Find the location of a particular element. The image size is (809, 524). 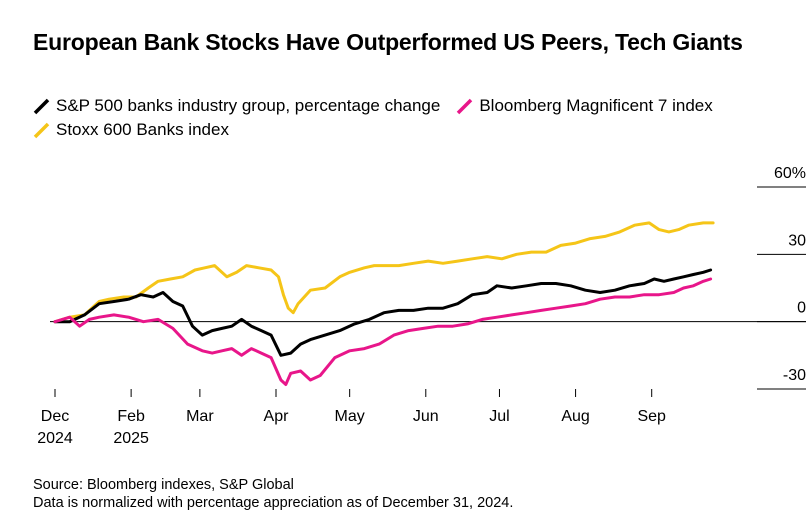

legend-swatch-sp500-banks is located at coordinates (41, 106).